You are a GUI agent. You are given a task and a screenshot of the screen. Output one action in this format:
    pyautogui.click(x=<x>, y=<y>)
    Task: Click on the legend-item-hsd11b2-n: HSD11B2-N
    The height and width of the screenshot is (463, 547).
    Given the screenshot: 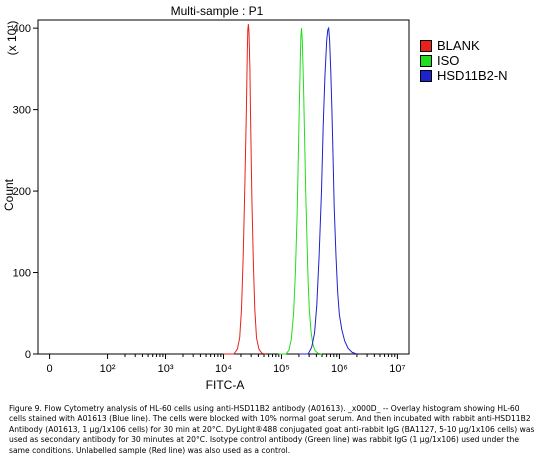 What is the action you would take?
    pyautogui.click(x=464, y=75)
    